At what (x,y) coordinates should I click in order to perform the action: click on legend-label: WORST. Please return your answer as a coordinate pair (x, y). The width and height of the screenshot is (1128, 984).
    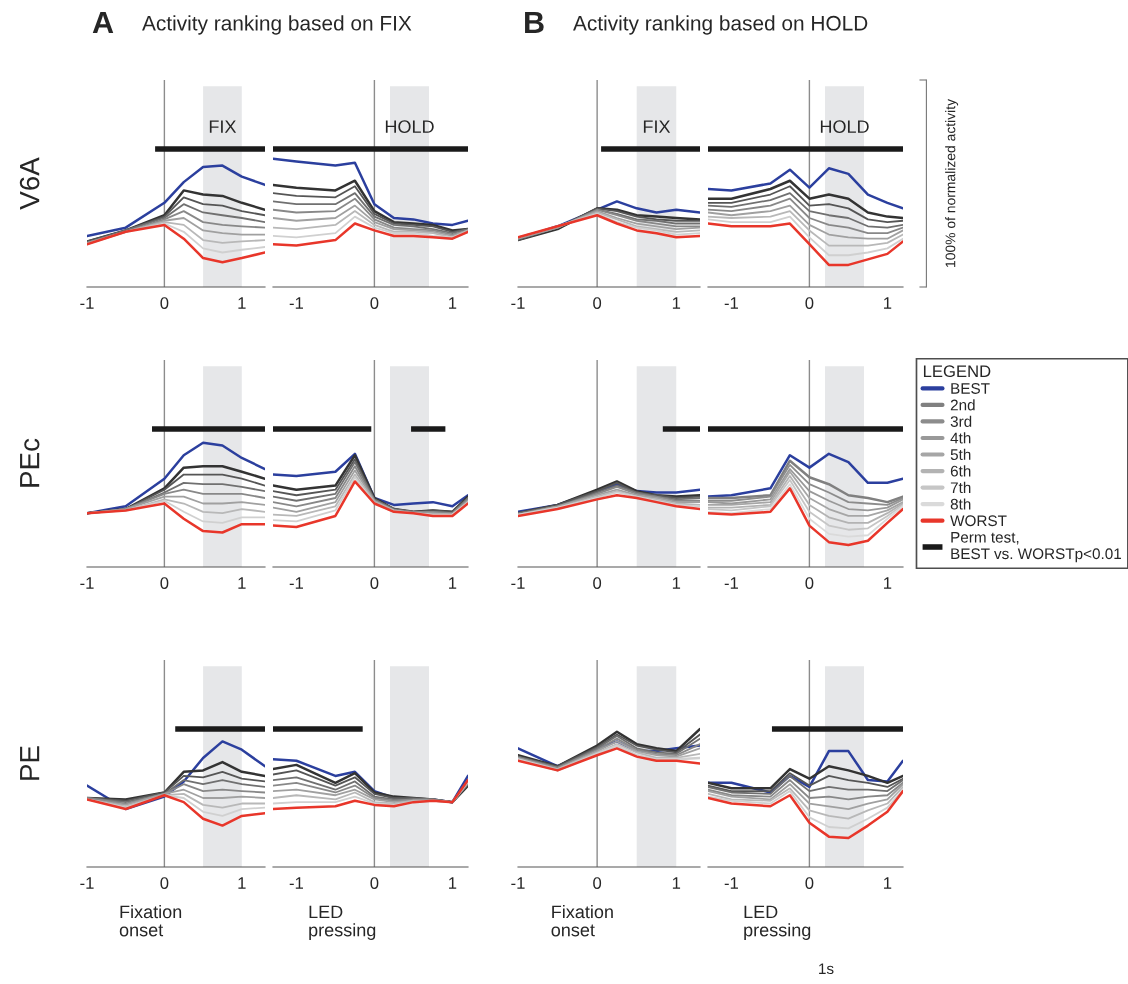
    Looking at the image, I should click on (978, 521).